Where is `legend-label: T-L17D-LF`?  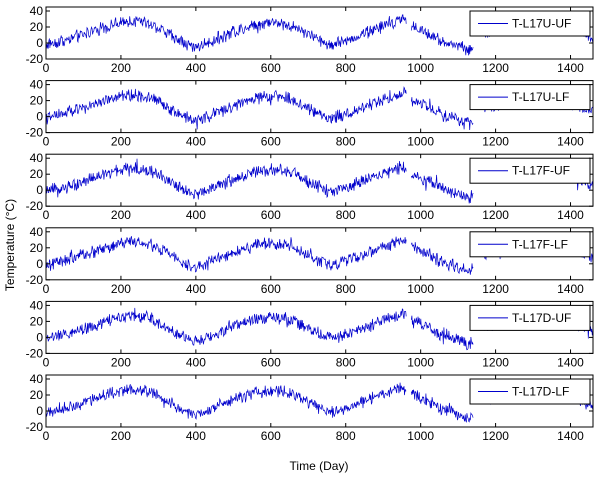
legend-label: T-L17D-LF is located at coordinates (540, 392).